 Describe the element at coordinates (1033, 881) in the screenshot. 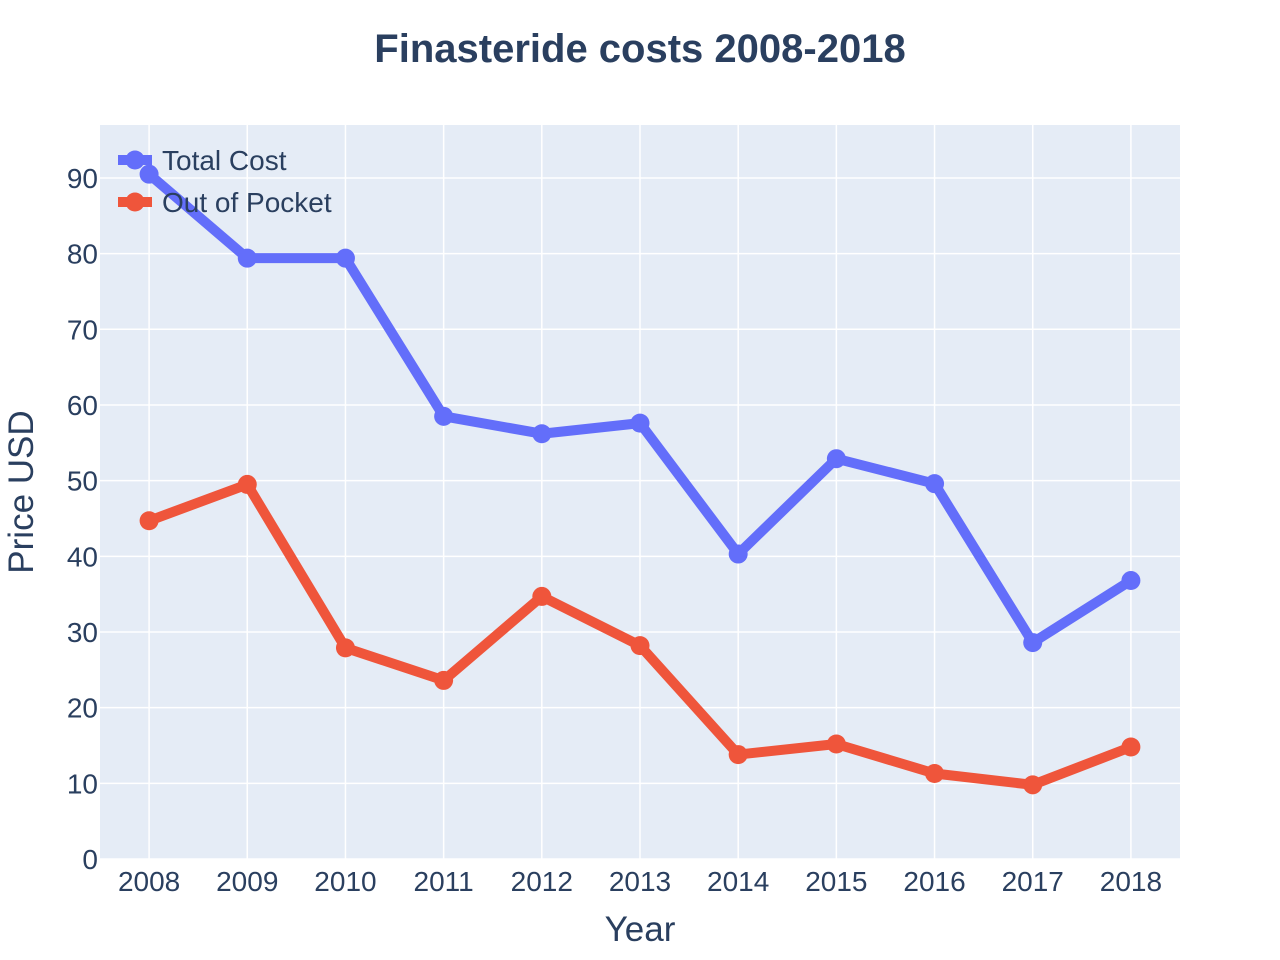

I see `x-tick-label: 2017` at that location.